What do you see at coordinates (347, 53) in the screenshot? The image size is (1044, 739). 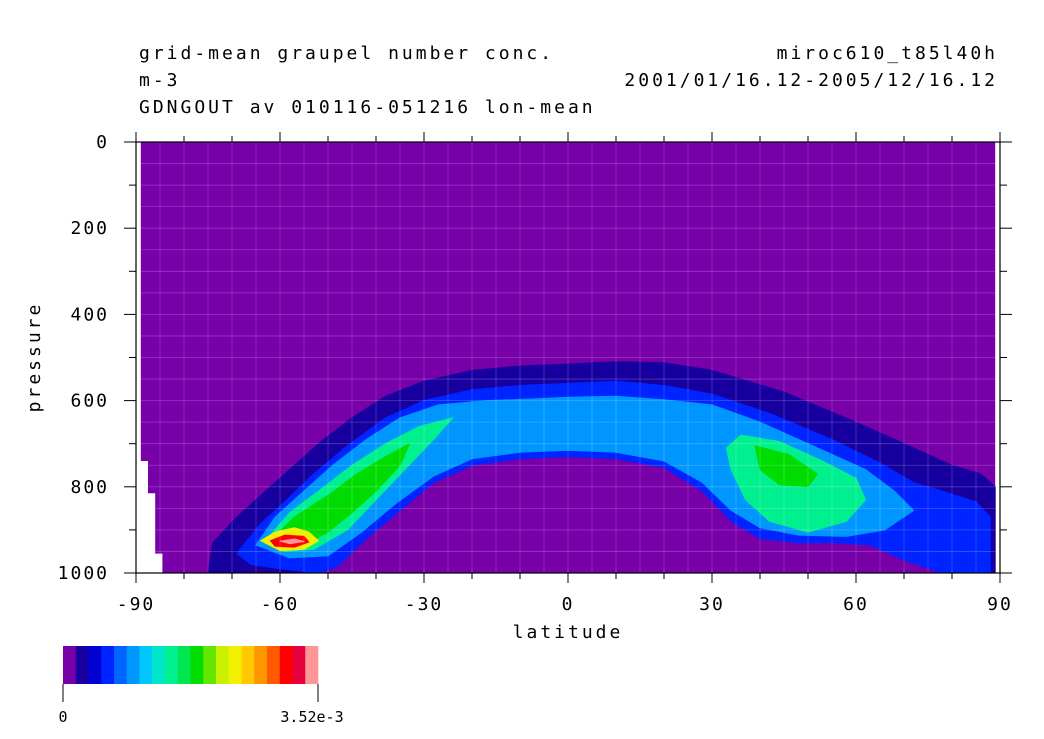 I see `chart-title: grid-mean graupel number conc.` at bounding box center [347, 53].